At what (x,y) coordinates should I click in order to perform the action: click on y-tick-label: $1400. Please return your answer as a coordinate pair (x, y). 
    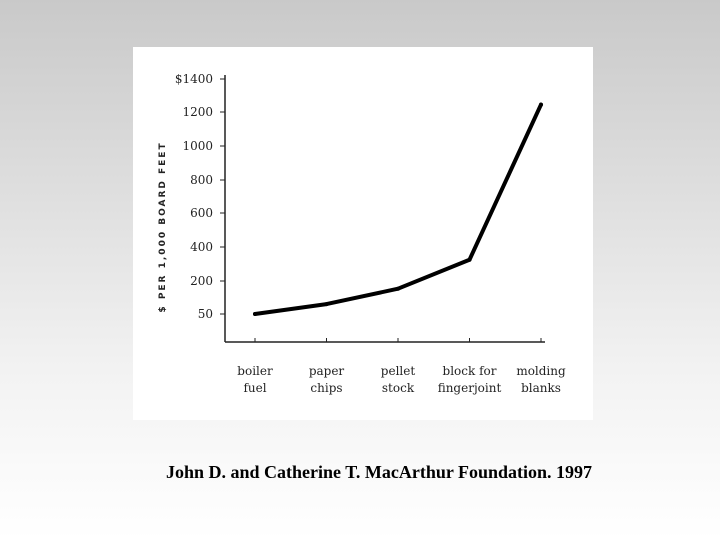
    Looking at the image, I should click on (194, 79).